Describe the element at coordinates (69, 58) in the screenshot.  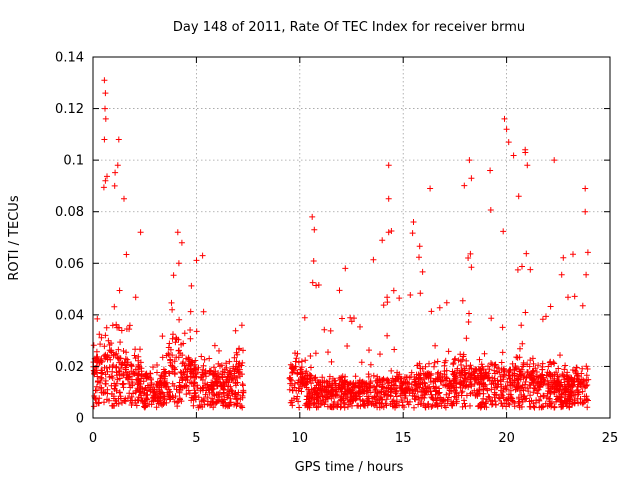
I see `y-tick-label: 0.14` at that location.